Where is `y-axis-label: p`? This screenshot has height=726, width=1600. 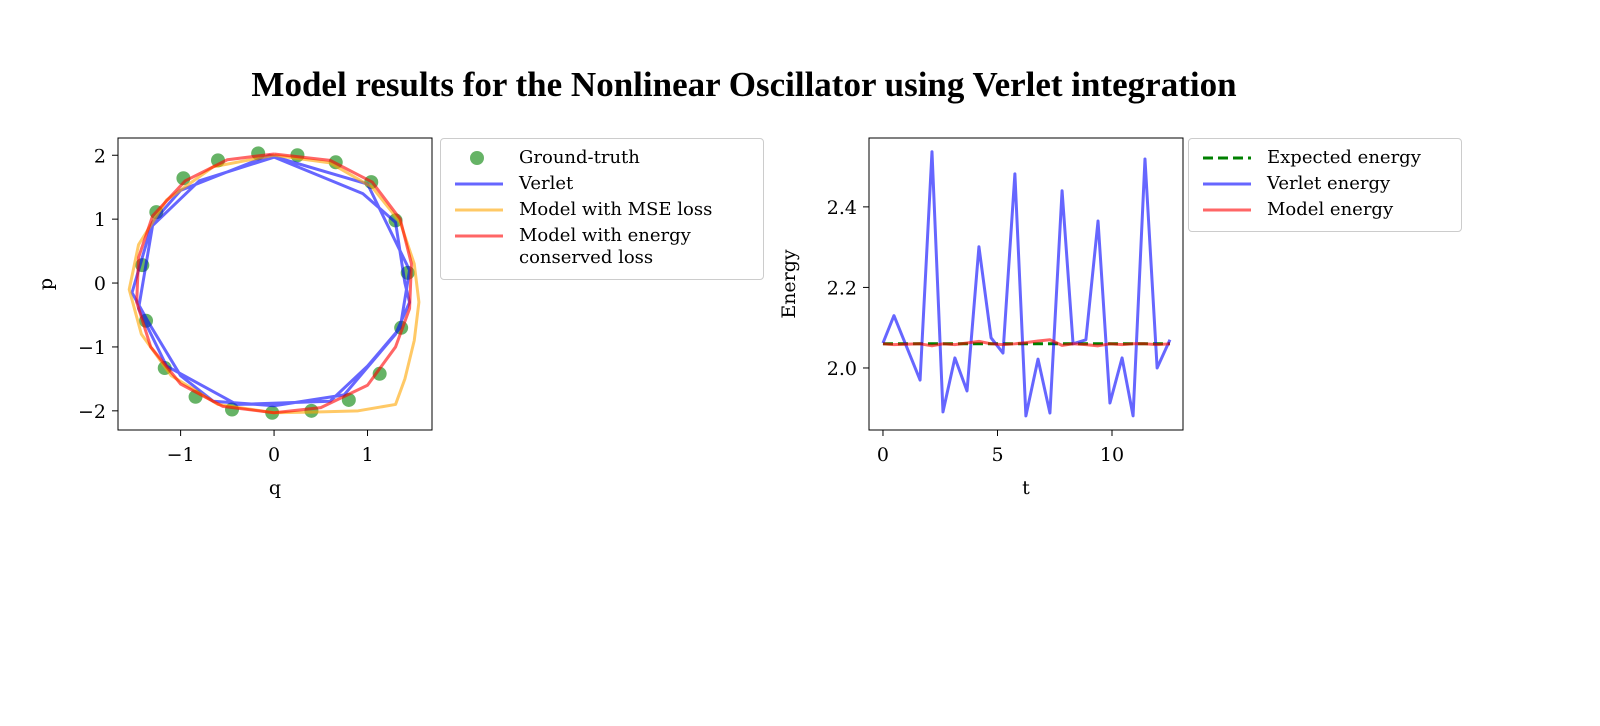 y-axis-label: p is located at coordinates (46, 284).